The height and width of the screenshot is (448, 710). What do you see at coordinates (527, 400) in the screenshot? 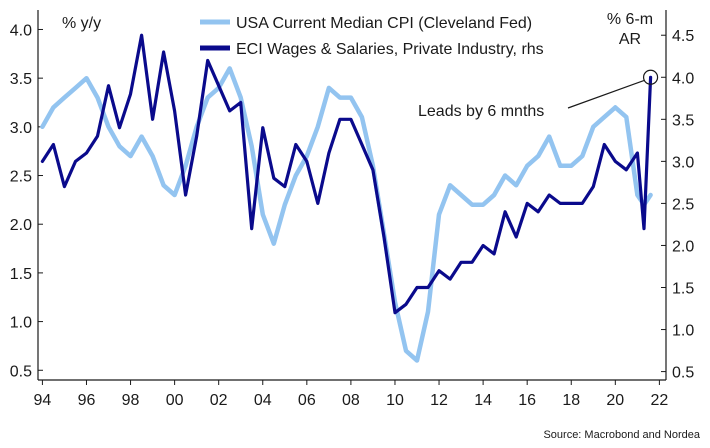
I see `x-tick-label: 16` at bounding box center [527, 400].